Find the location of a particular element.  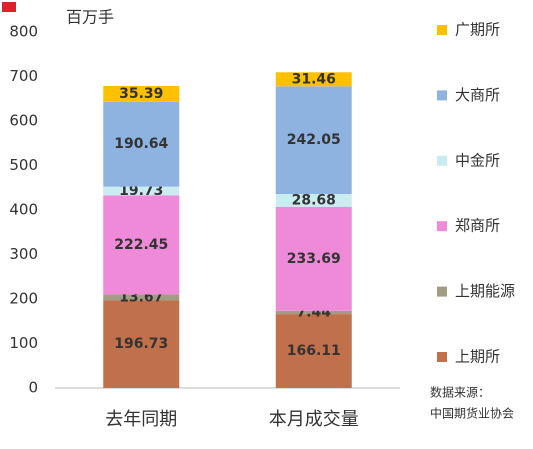

y-tick-label: 100 is located at coordinates (23, 343).